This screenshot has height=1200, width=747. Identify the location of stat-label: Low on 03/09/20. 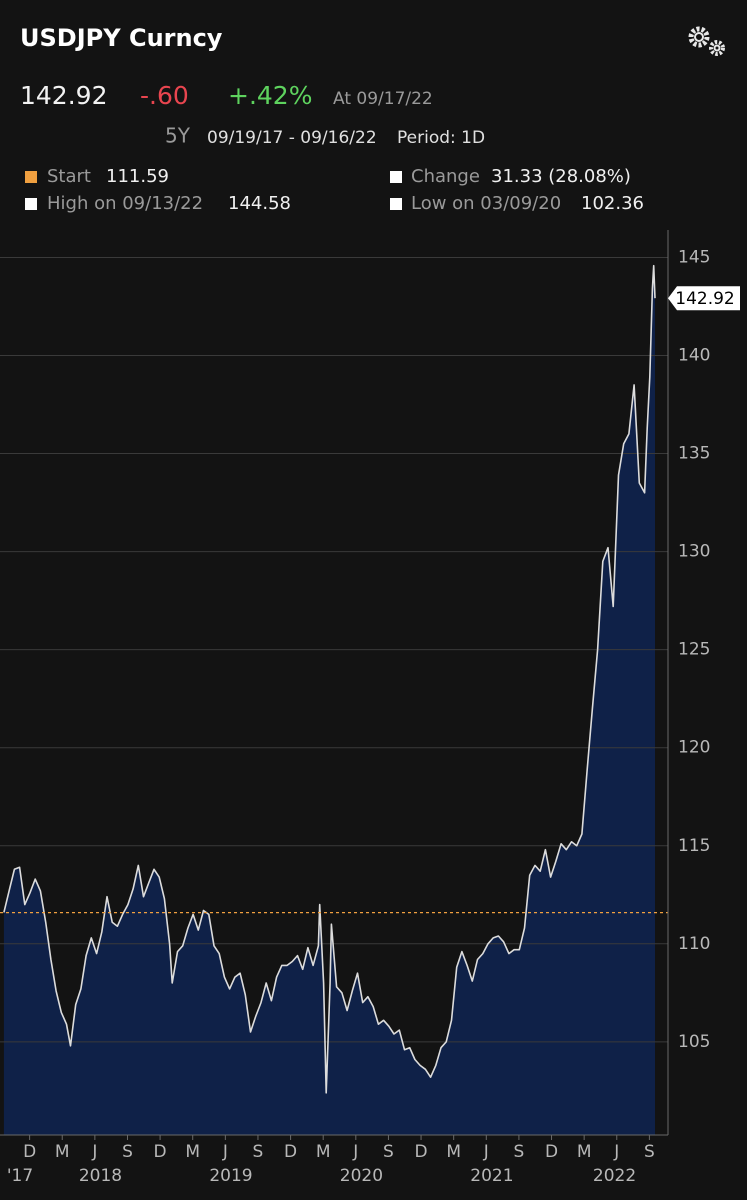
(486, 203).